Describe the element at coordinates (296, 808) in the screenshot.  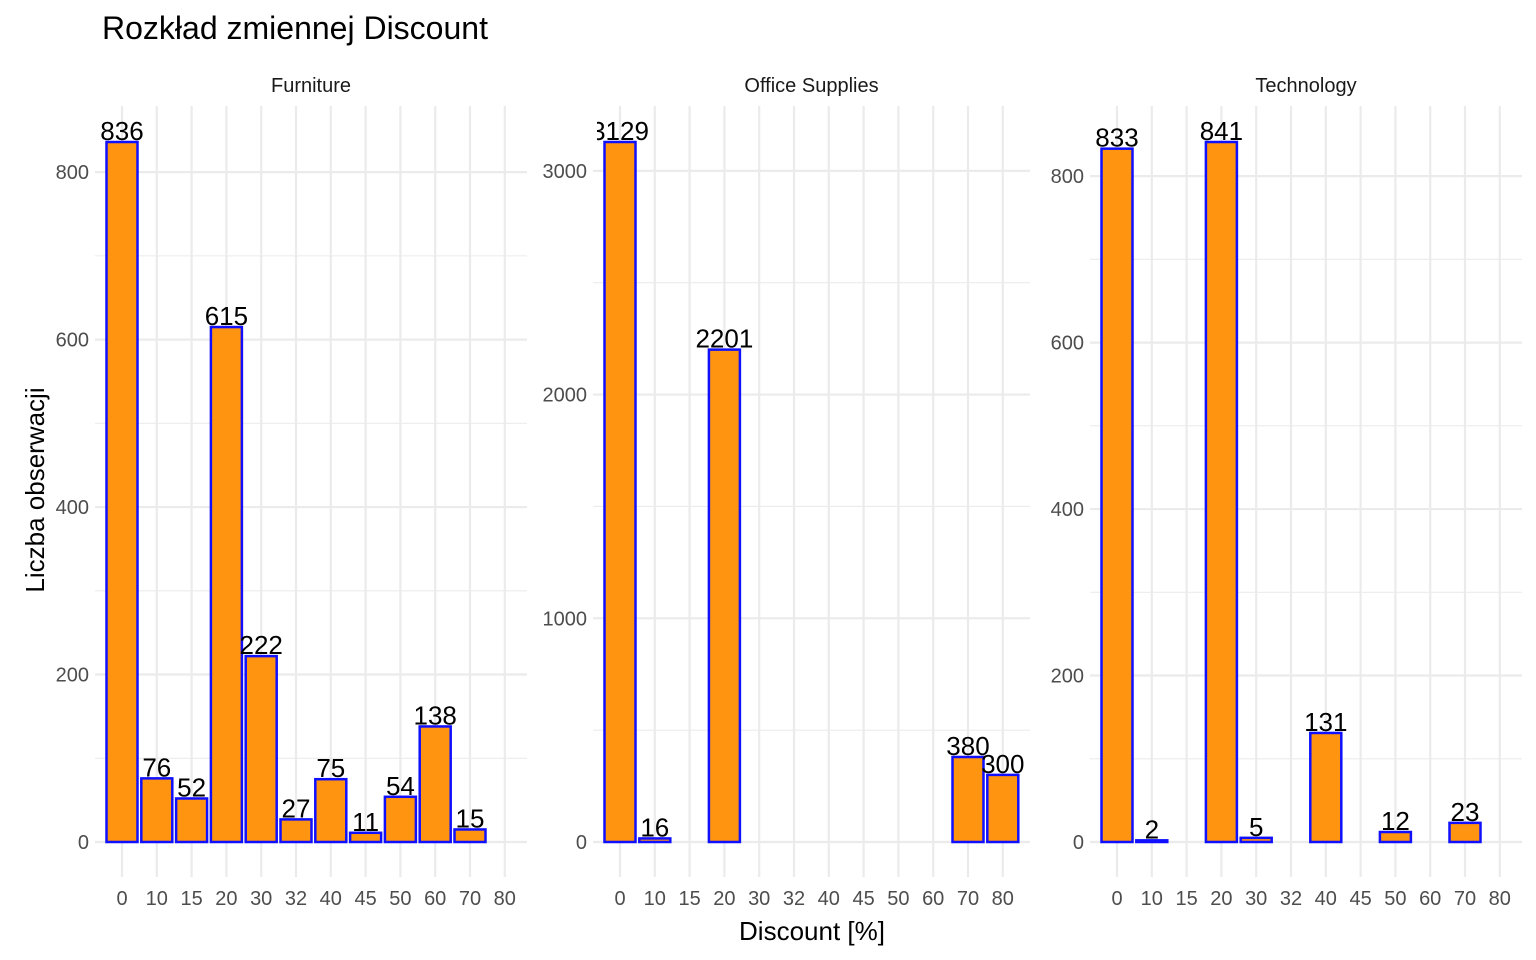
I see `bar-value-label: 27` at that location.